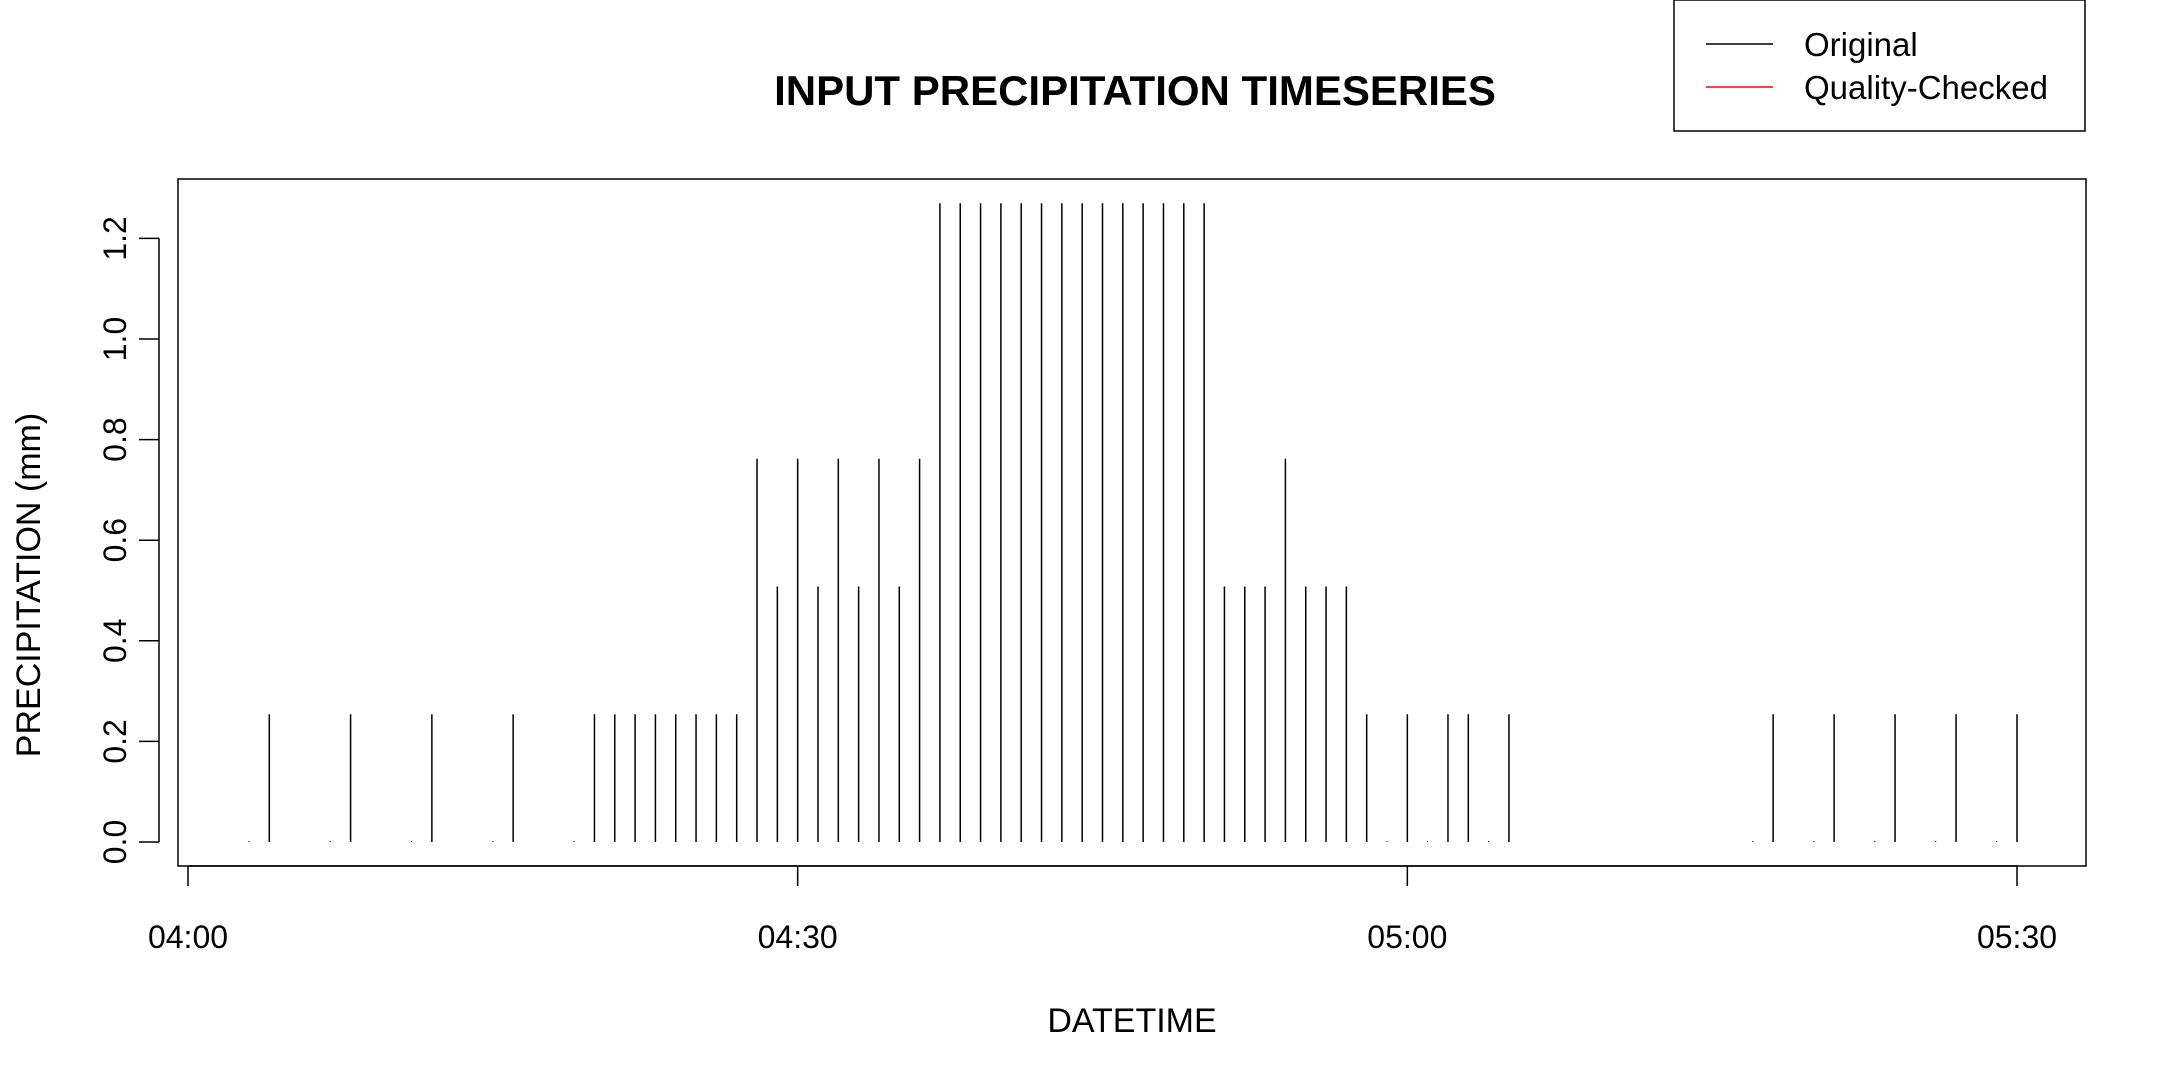 Image resolution: width=2160 pixels, height=1080 pixels. I want to click on legend: Original Quality-Checked, so click(1879, 66).